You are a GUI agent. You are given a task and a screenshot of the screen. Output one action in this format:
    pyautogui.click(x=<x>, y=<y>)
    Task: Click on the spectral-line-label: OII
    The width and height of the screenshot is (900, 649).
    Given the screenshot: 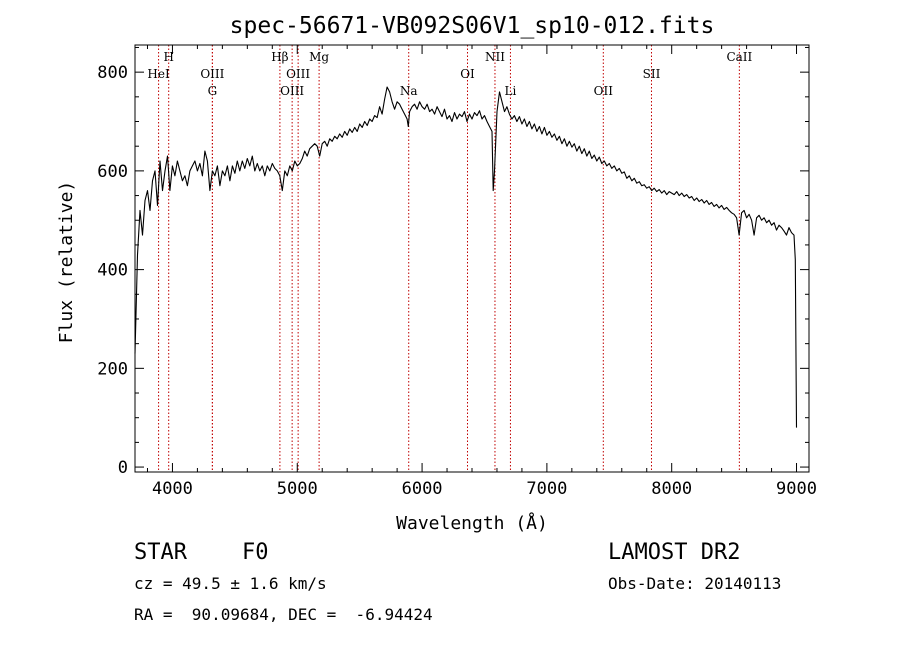 What is the action you would take?
    pyautogui.click(x=604, y=91)
    